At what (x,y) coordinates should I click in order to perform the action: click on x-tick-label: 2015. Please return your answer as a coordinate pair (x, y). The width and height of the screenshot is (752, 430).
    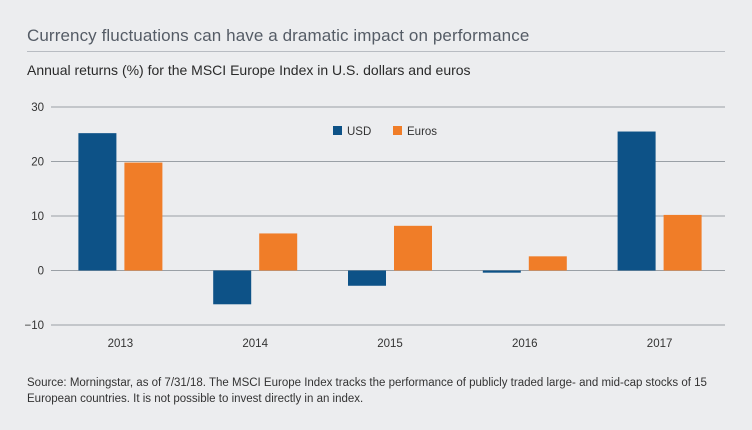
    Looking at the image, I should click on (390, 344).